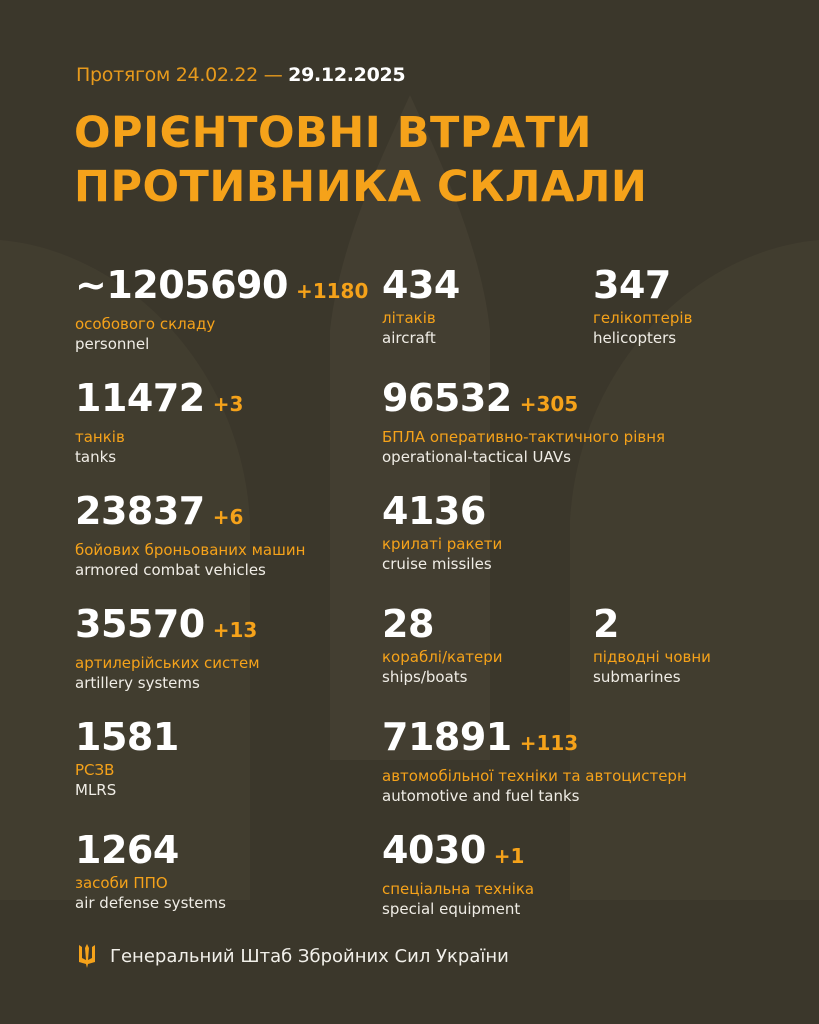 The width and height of the screenshot is (819, 1024). I want to click on stat-number: 4136, so click(434, 511).